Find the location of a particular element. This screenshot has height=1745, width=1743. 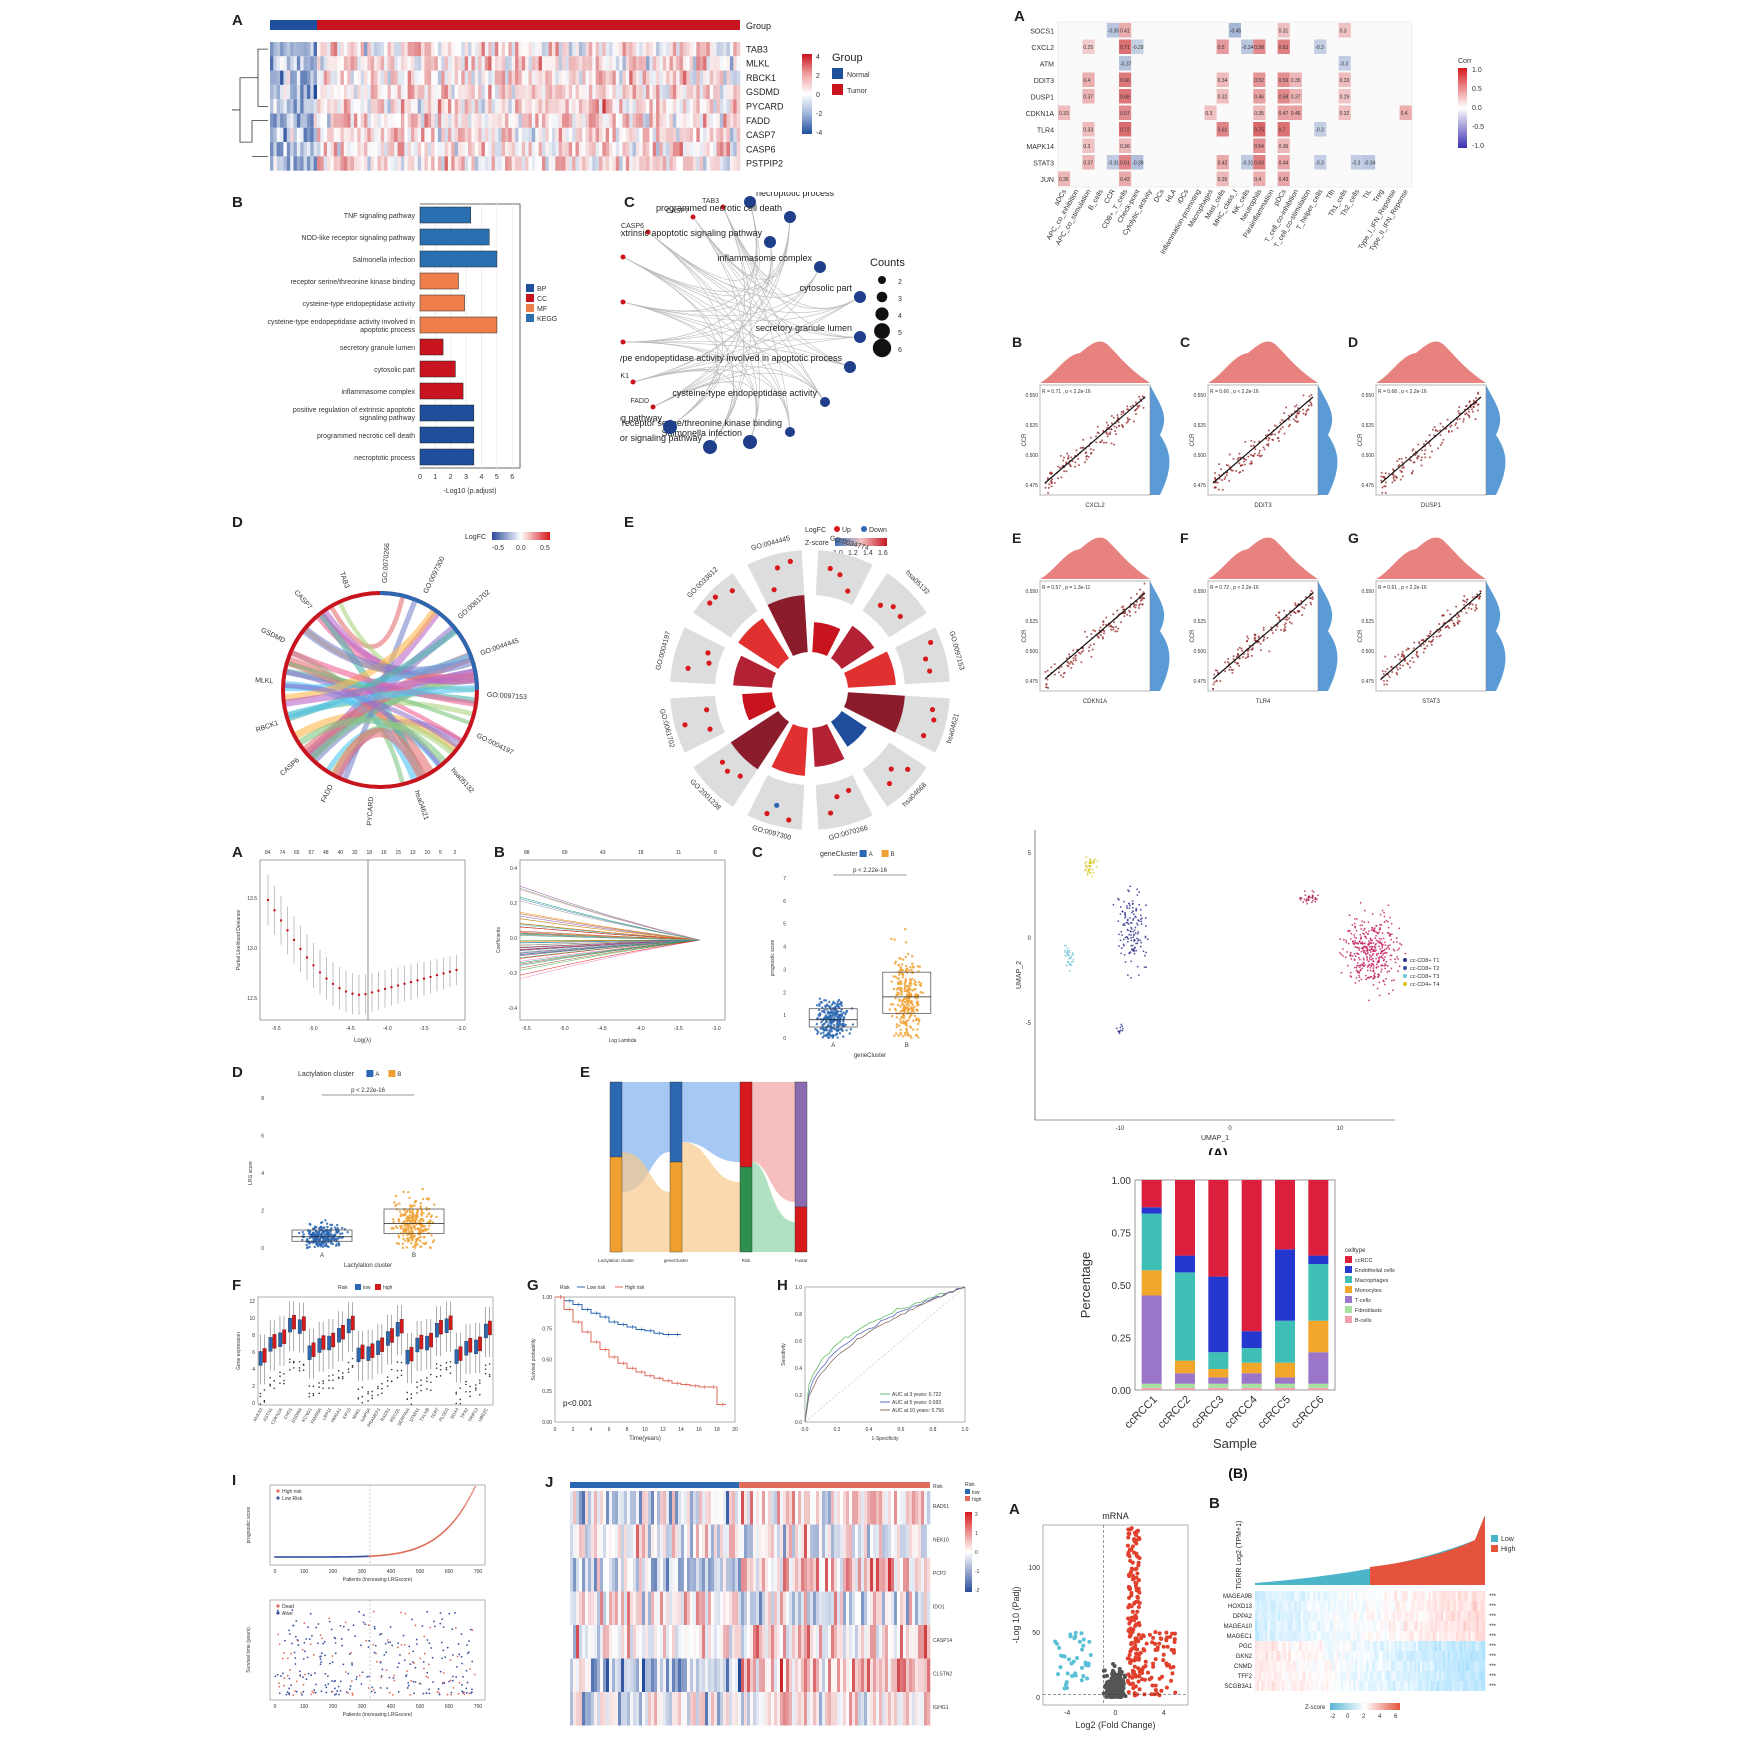

sankey-node is located at coordinates (676, 1122).